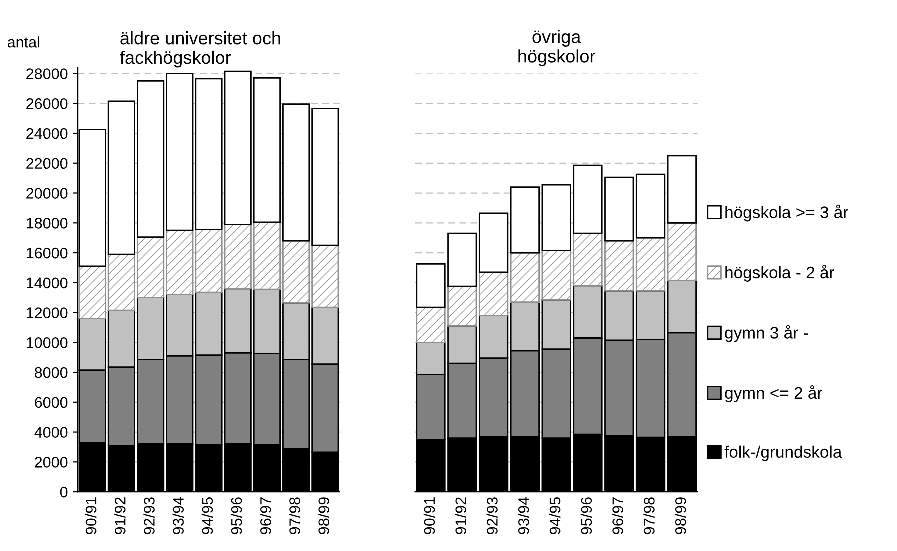 Image resolution: width=897 pixels, height=551 pixels. Describe the element at coordinates (557, 48) in the screenshot. I see `chart-title: övriga högskolor` at that location.